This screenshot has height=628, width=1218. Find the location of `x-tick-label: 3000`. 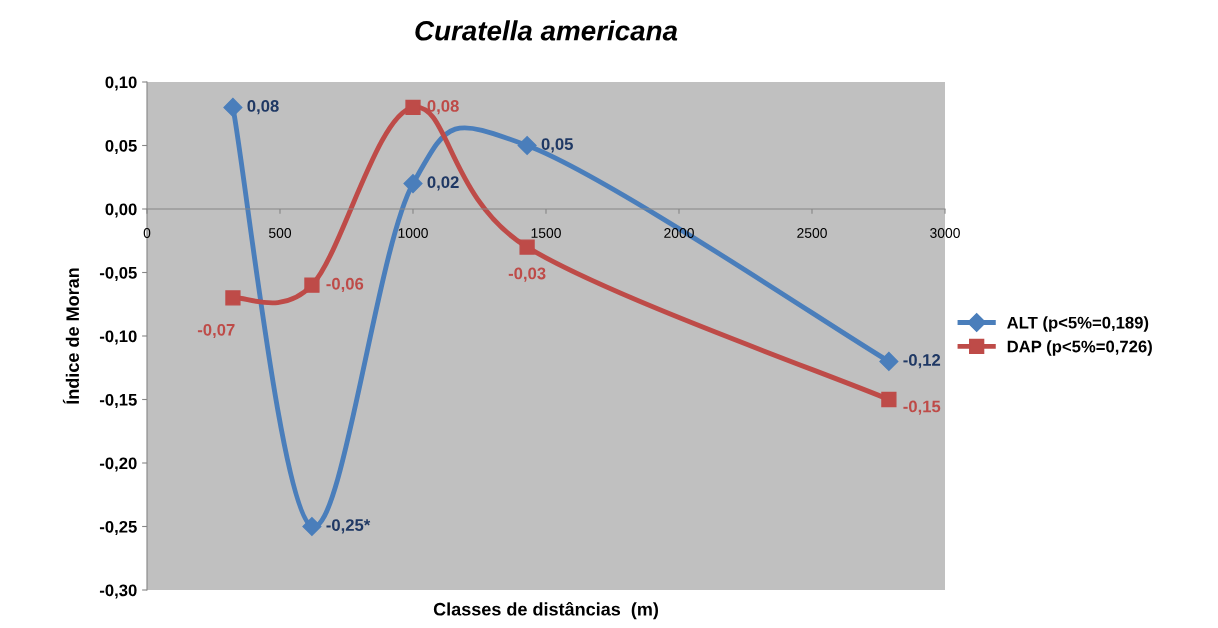

x-tick-label: 3000 is located at coordinates (945, 233).